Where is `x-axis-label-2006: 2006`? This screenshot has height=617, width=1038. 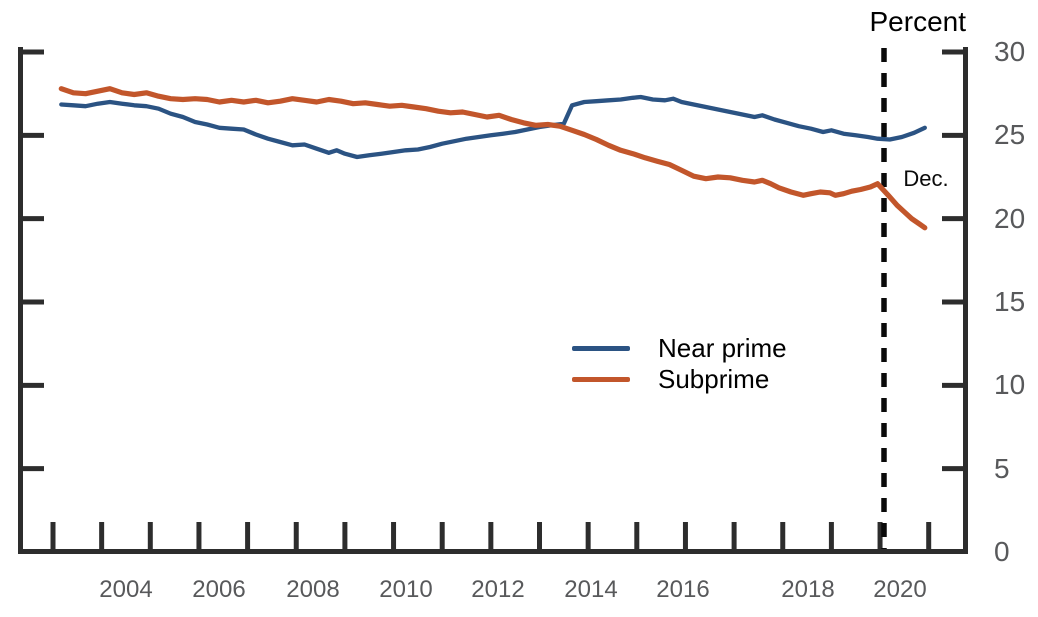
x-axis-label-2006: 2006 is located at coordinates (219, 589).